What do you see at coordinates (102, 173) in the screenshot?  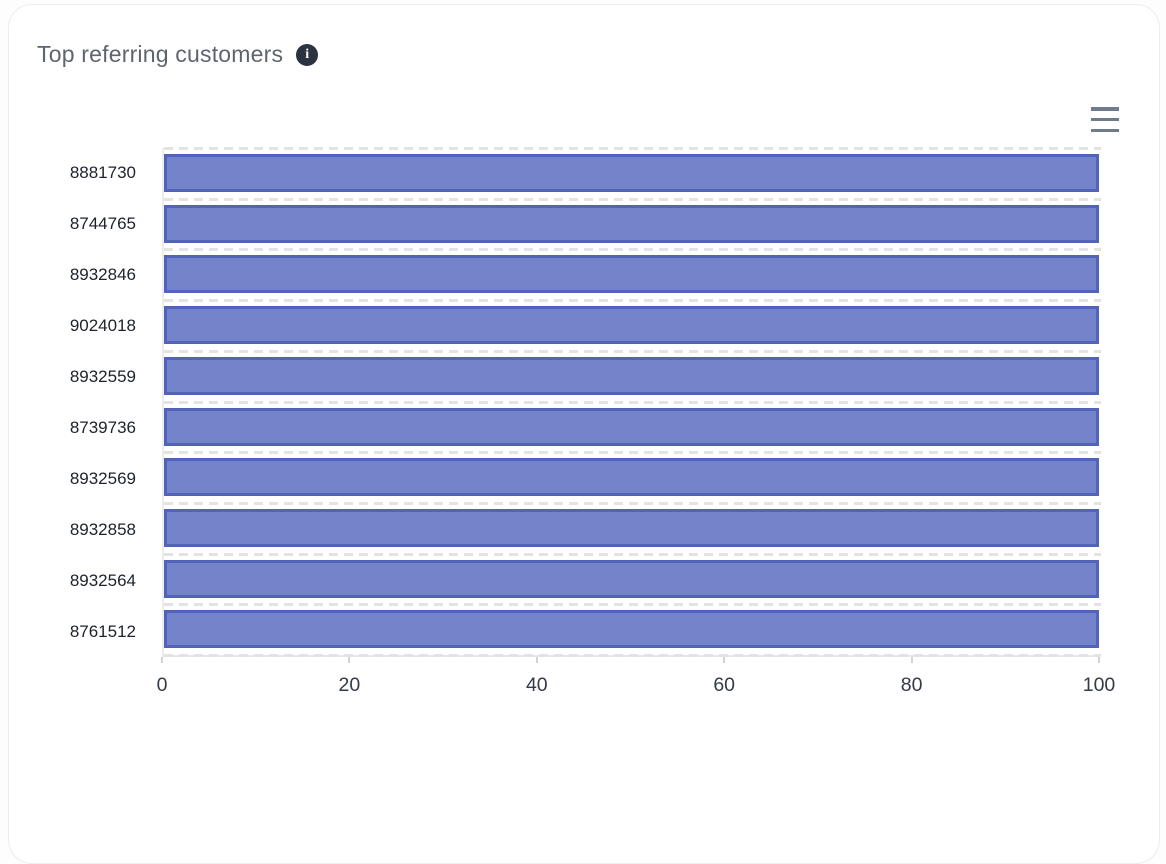 I see `category-label: 8881730` at bounding box center [102, 173].